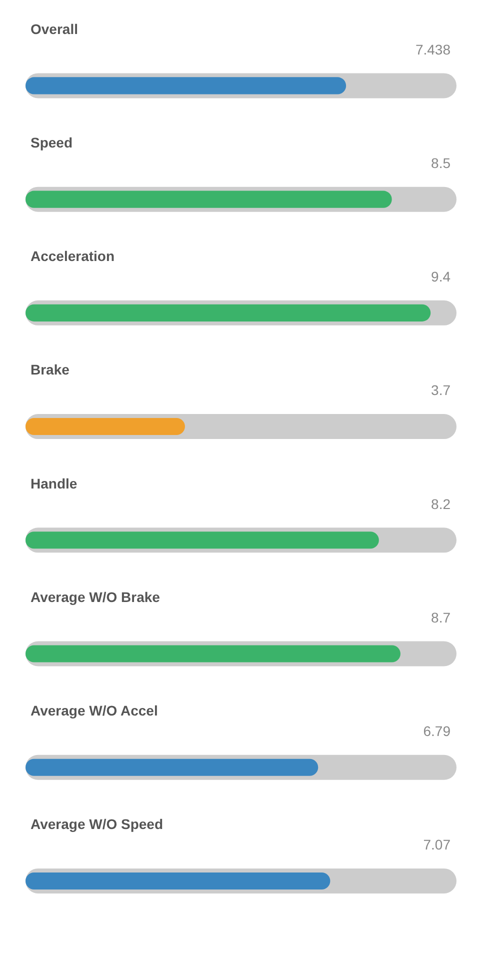 The image size is (480, 960). What do you see at coordinates (433, 49) in the screenshot?
I see `data-label: 7.438` at bounding box center [433, 49].